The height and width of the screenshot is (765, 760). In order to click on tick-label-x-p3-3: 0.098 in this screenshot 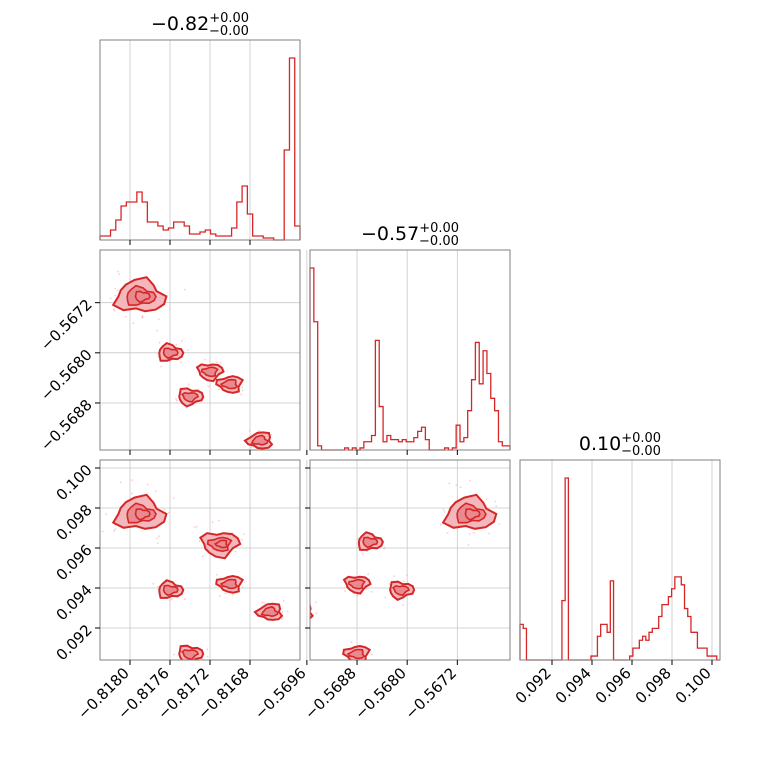, I will do `click(653, 685)`.